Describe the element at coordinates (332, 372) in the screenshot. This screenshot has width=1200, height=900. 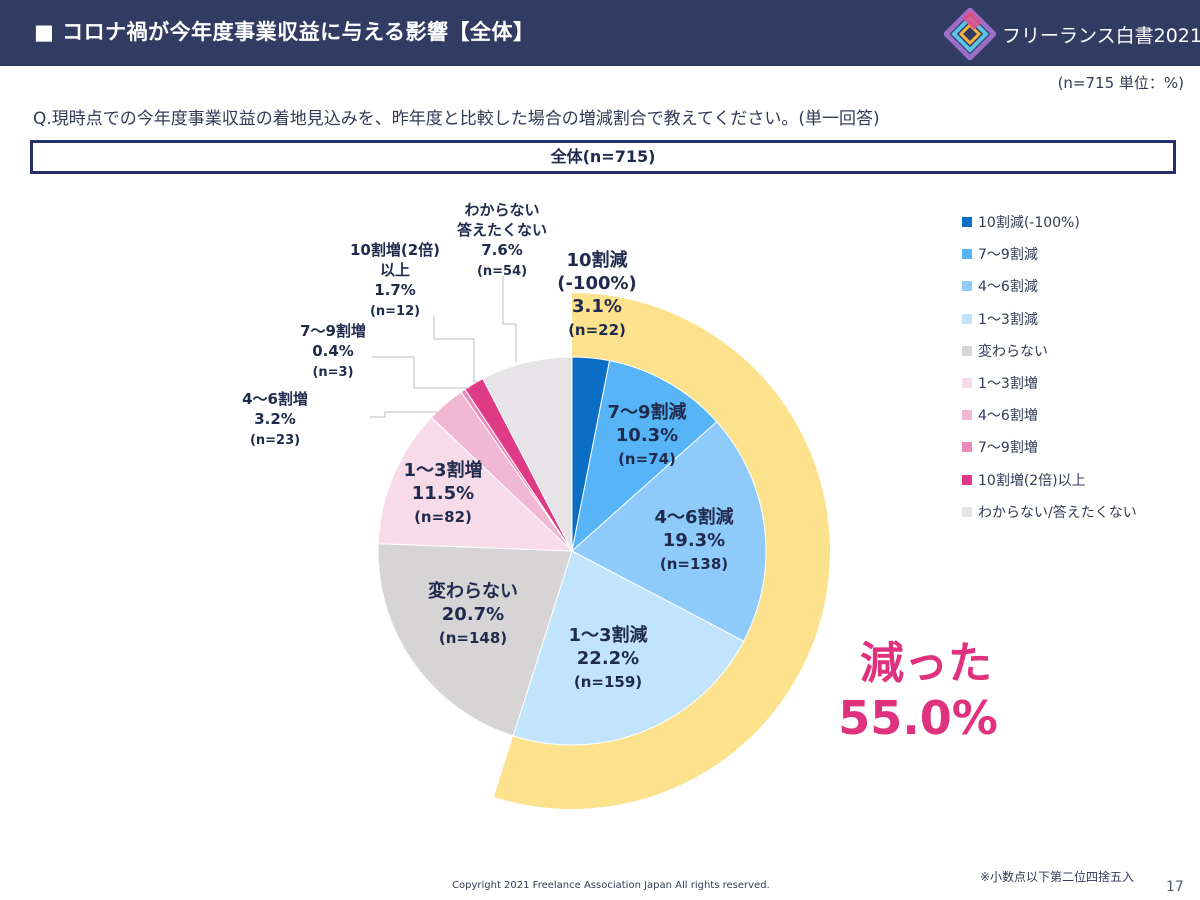
I see `slice-count-label: (n=3)` at that location.